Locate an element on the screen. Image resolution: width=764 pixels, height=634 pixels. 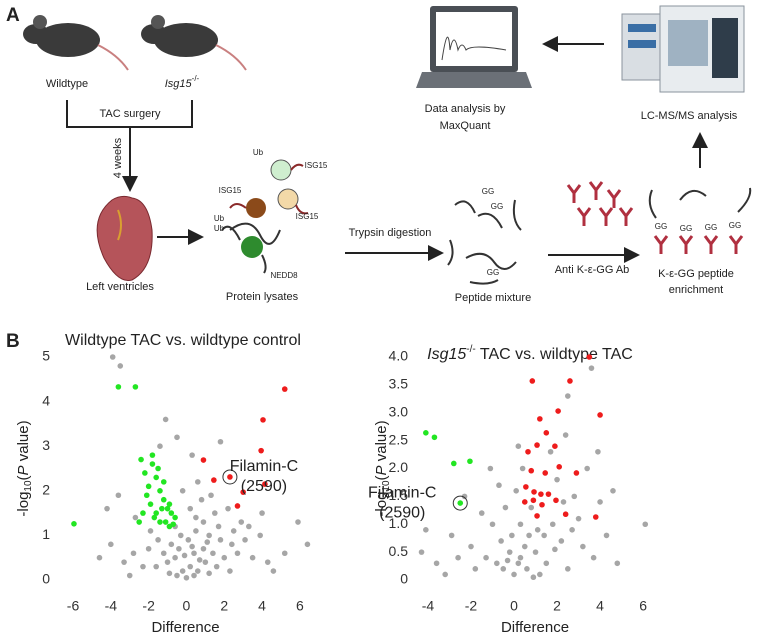
y-tick-label: 2.5 is located at coordinates (399, 439).